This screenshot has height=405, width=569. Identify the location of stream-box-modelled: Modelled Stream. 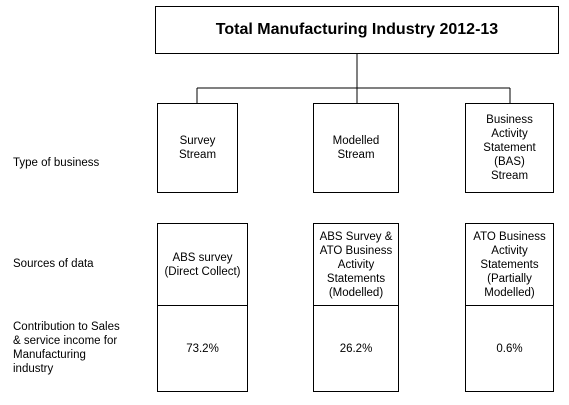
(356, 148).